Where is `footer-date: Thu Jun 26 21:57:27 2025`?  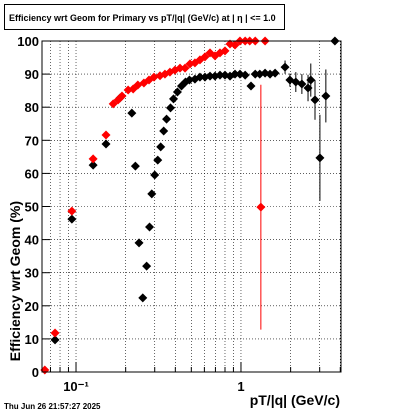 footer-date: Thu Jun 26 21:57:27 2025 is located at coordinates (52, 406).